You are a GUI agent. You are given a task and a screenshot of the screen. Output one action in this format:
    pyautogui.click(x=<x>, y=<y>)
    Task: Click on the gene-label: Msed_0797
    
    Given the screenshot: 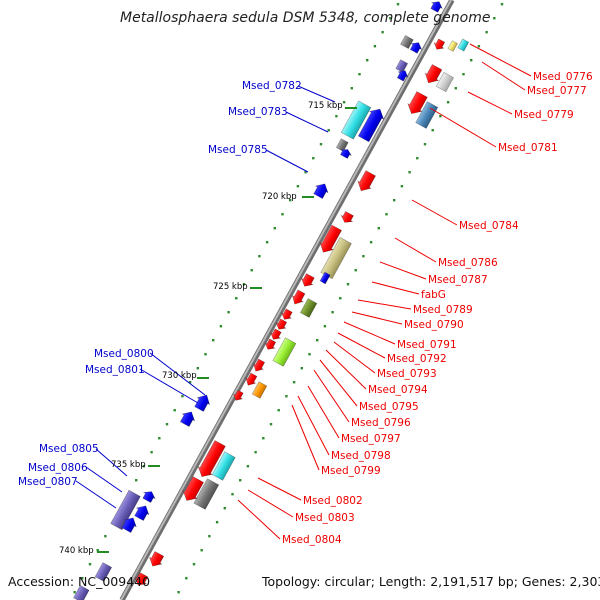 What is the action you would take?
    pyautogui.click(x=371, y=439)
    